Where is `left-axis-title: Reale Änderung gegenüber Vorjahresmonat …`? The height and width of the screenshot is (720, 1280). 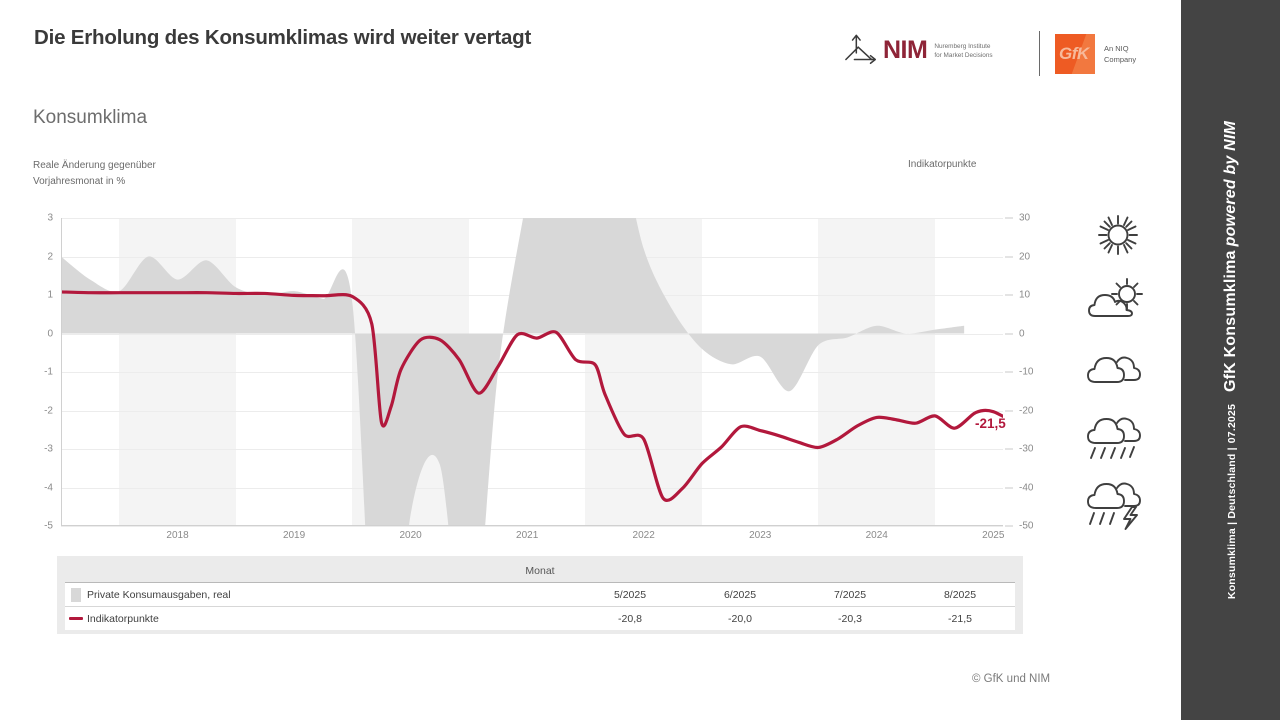 left-axis-title: Reale Änderung gegenüber Vorjahresmonat … is located at coordinates (94, 173).